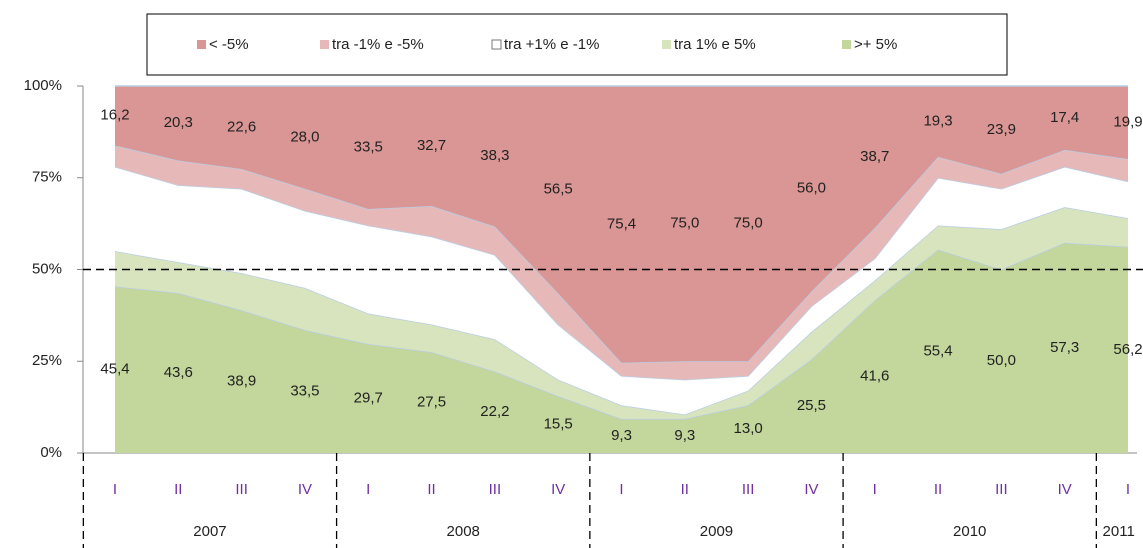 This screenshot has width=1143, height=548. Describe the element at coordinates (874, 376) in the screenshot. I see `data-label: 41,6` at that location.